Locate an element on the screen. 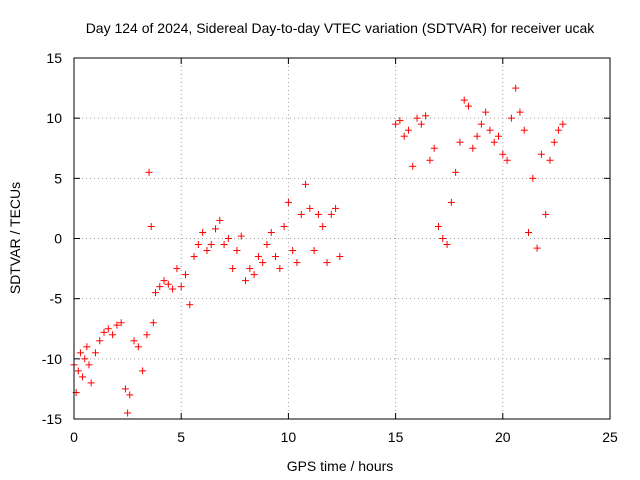 The height and width of the screenshot is (480, 640). y-tick-label: 10 is located at coordinates (54, 118).